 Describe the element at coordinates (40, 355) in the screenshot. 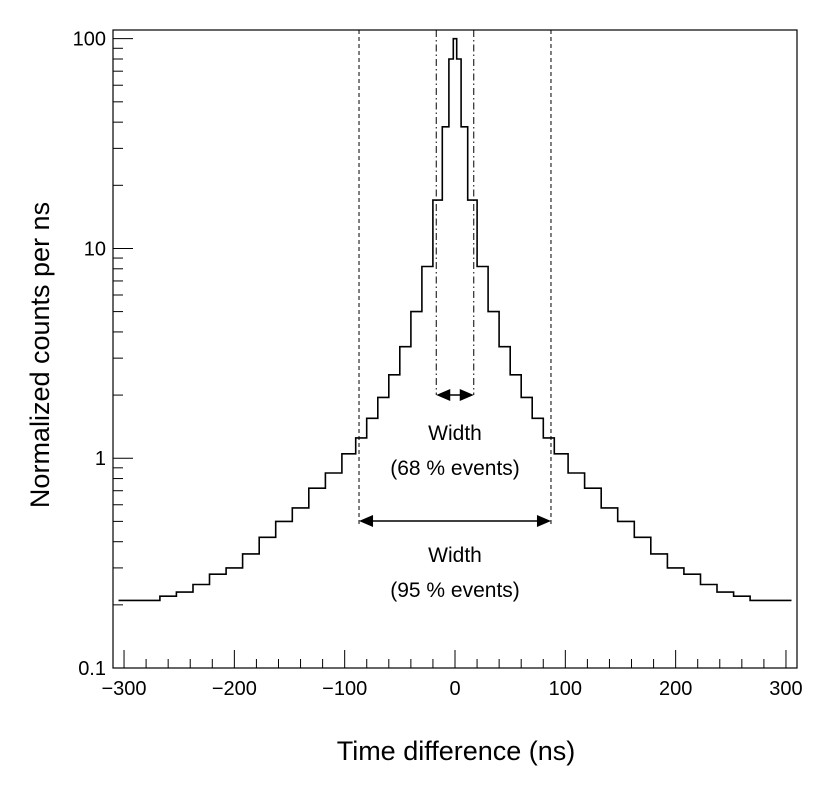

I see `y-axis-title: Normalized counts per ns` at that location.